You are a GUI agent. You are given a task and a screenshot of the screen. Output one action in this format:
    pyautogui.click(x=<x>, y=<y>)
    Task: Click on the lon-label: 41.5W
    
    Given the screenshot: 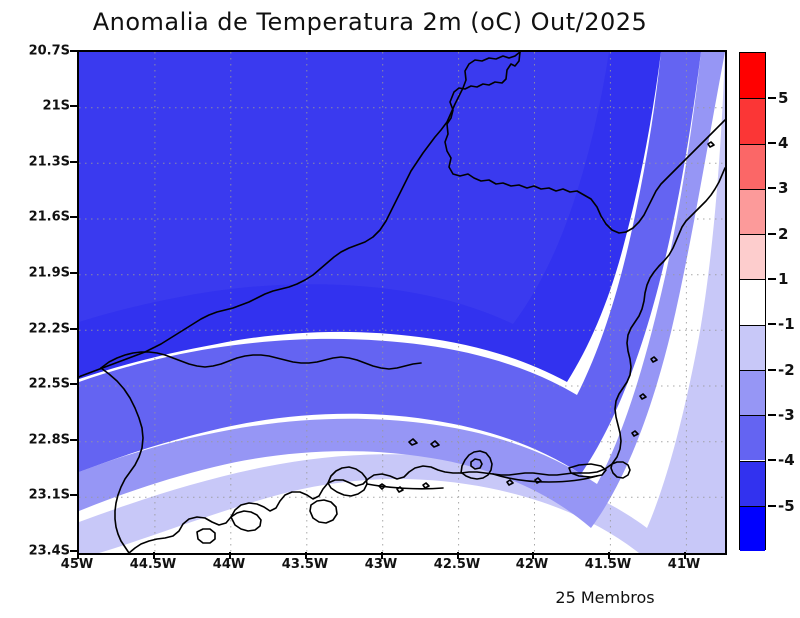 What is the action you would take?
    pyautogui.click(x=608, y=564)
    